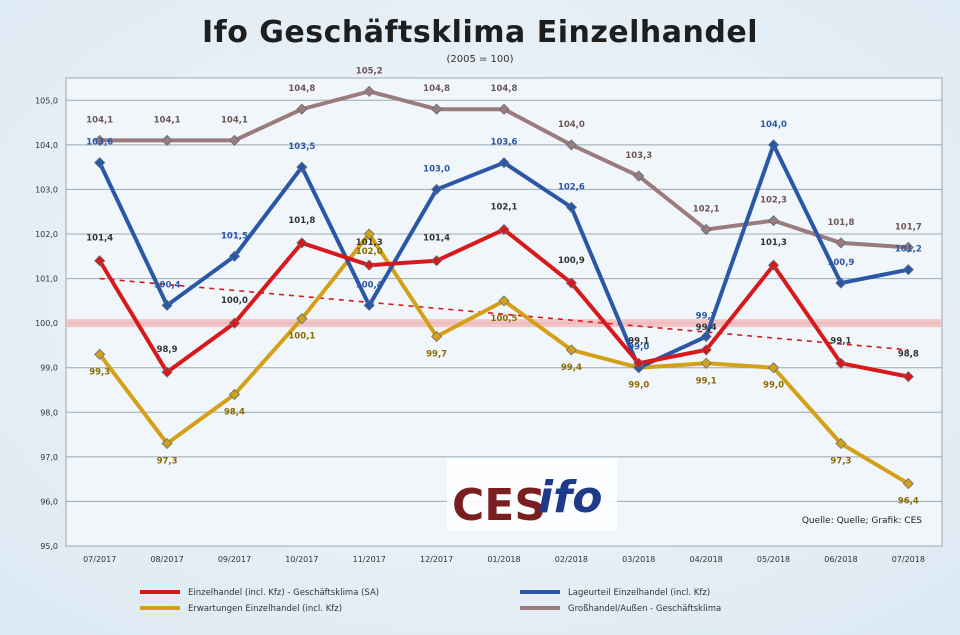  Describe the element at coordinates (706, 210) in the screenshot. I see `data-label: 102,1` at that location.